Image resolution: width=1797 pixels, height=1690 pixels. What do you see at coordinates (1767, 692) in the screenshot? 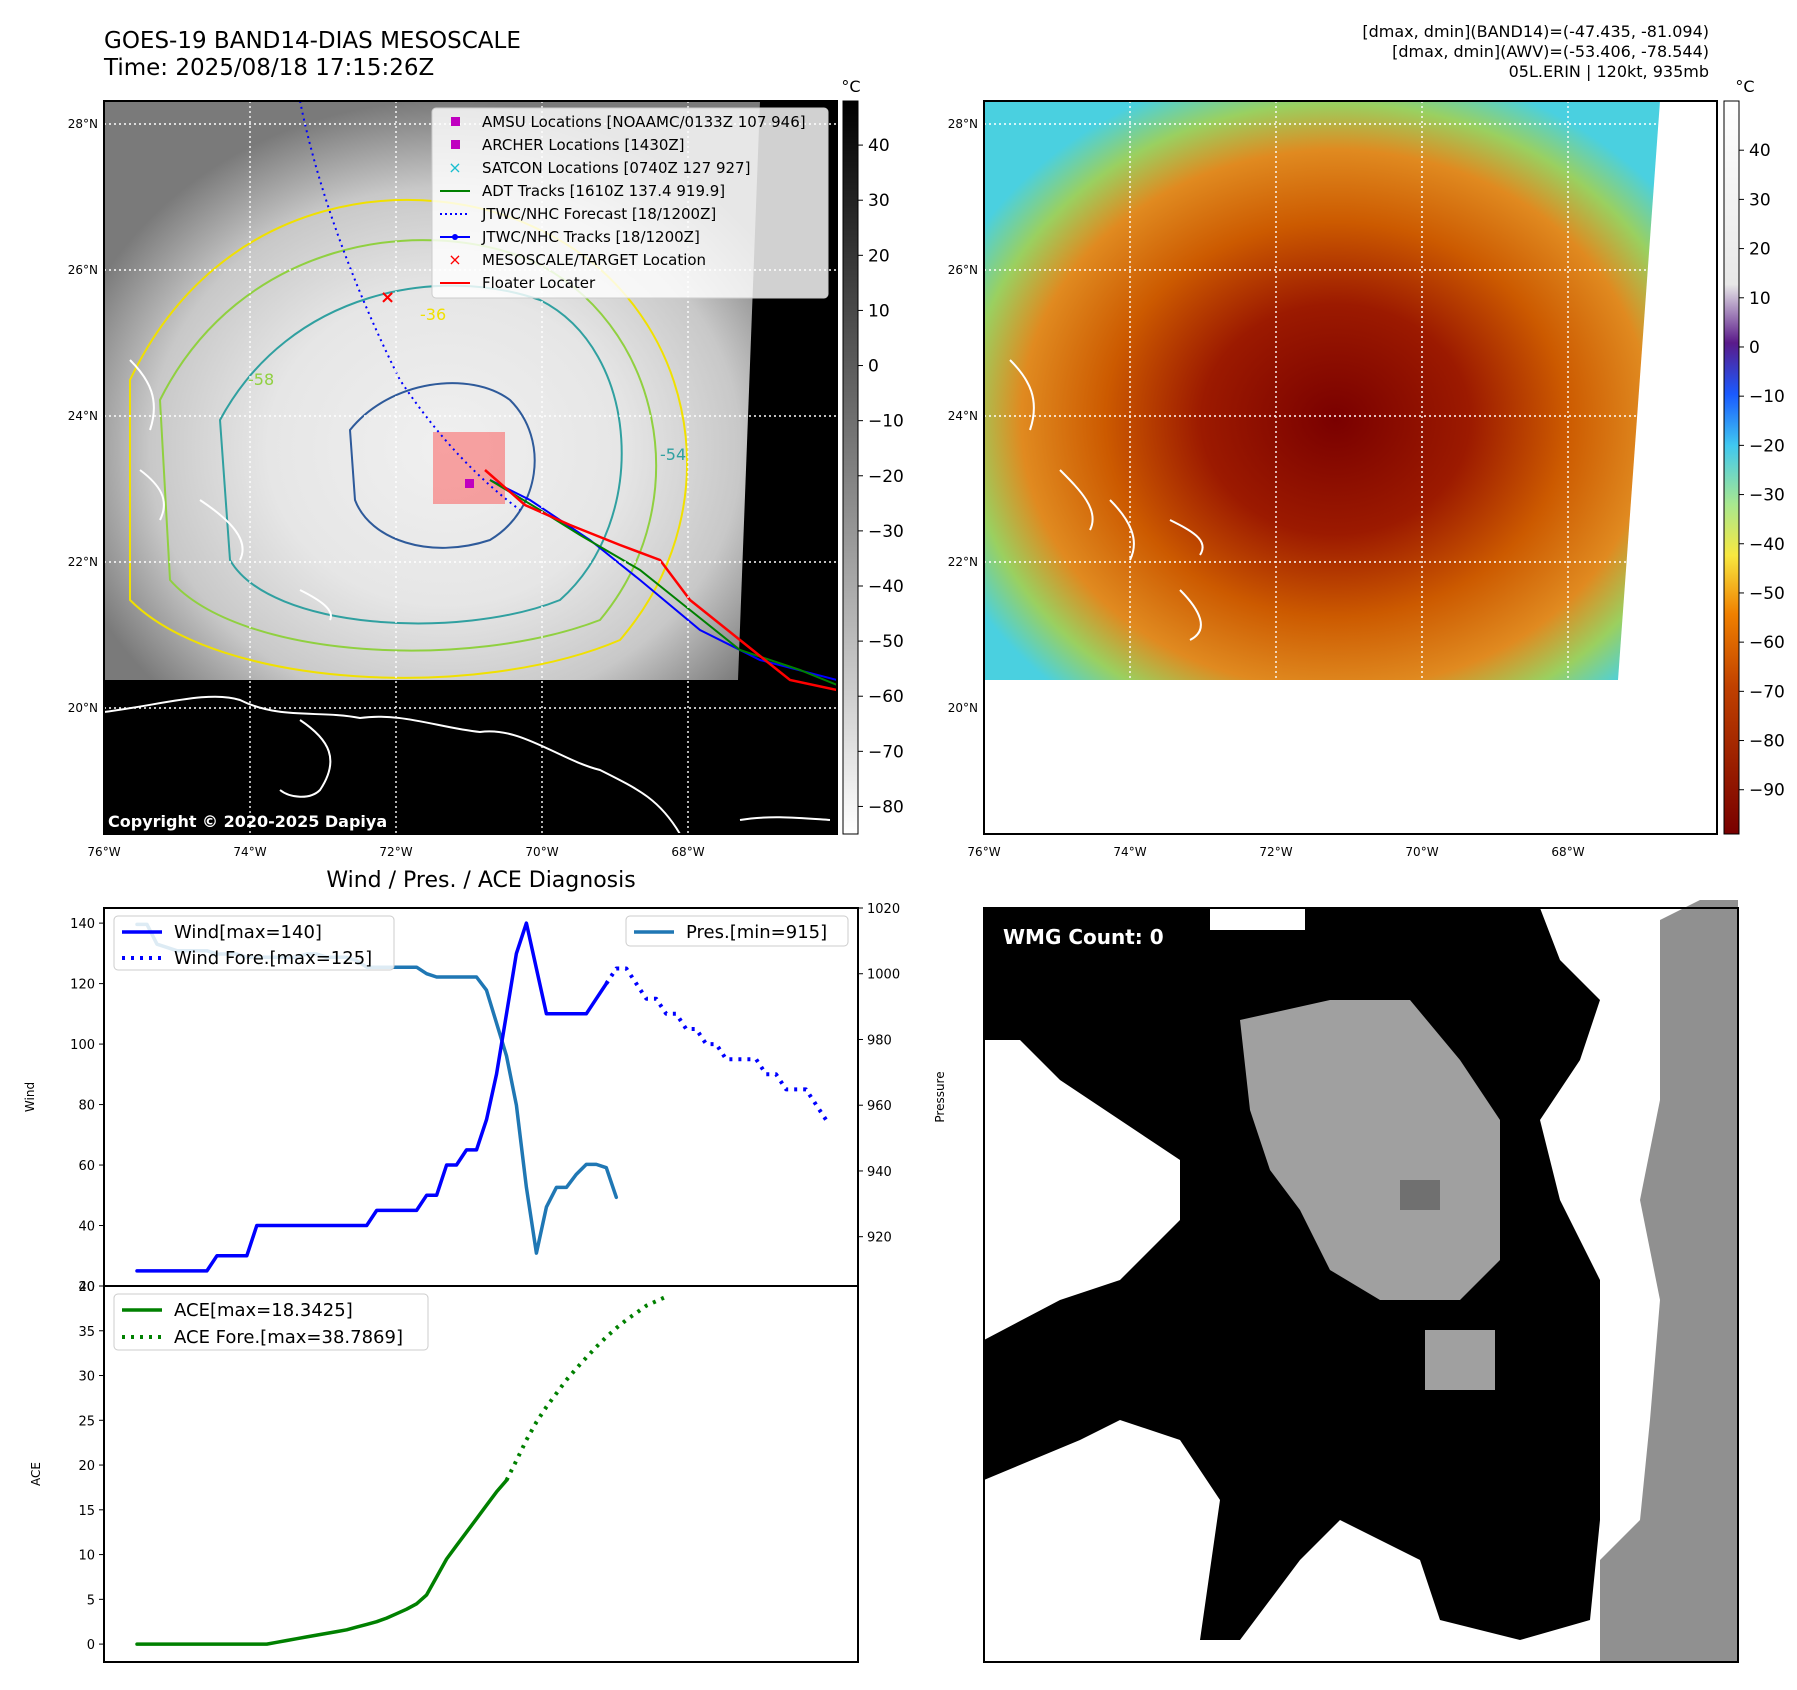
I see `colorbar-tick-label: −70` at bounding box center [1767, 692].